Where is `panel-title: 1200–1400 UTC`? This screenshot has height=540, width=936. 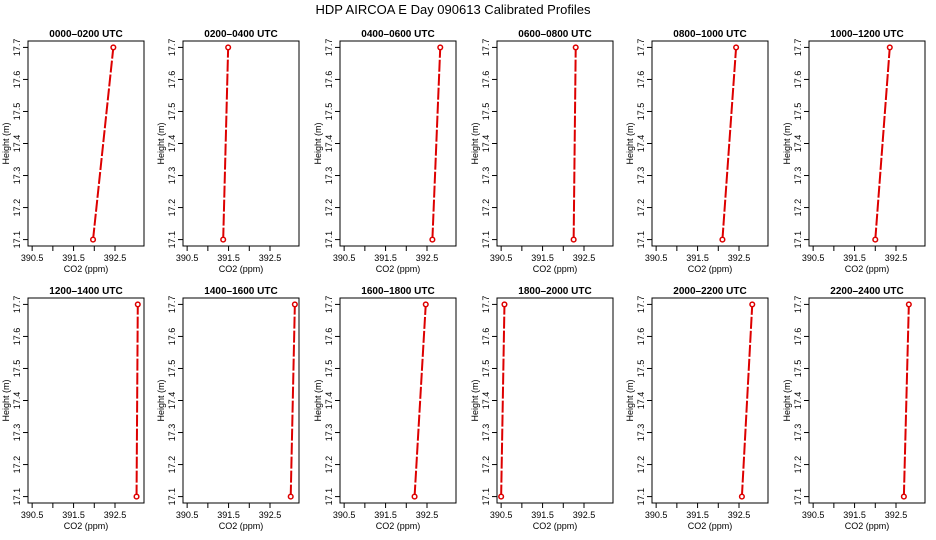
panel-title: 1200–1400 UTC is located at coordinates (85, 291).